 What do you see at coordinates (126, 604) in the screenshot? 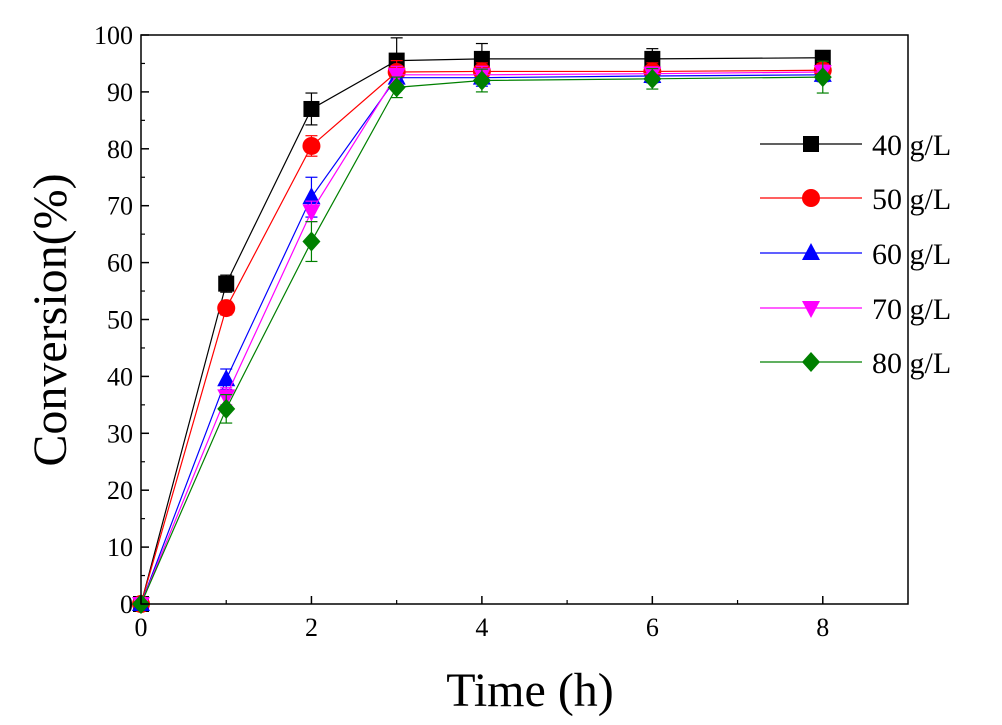
I see `y-tick-label: 0` at bounding box center [126, 604].